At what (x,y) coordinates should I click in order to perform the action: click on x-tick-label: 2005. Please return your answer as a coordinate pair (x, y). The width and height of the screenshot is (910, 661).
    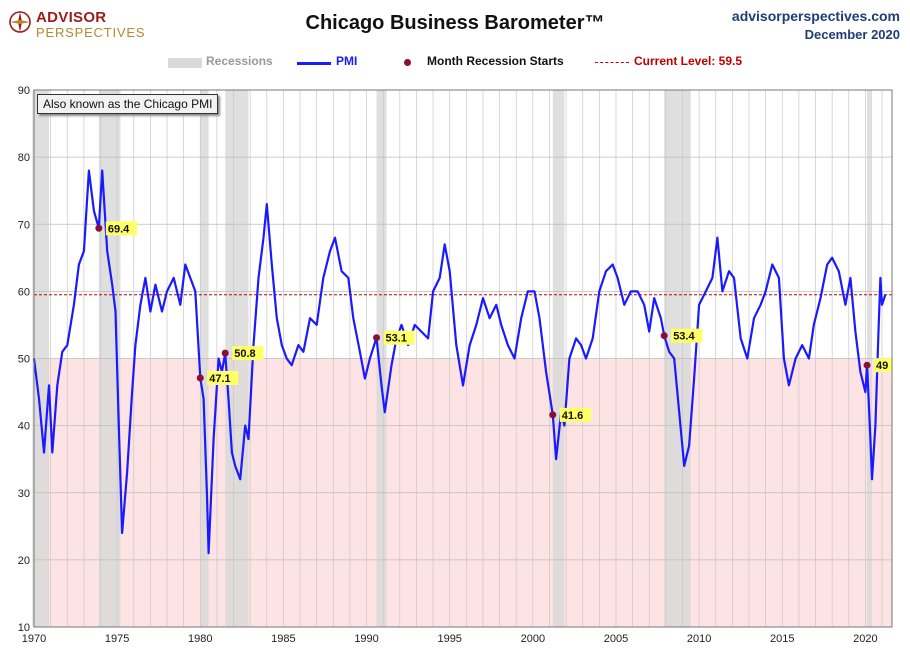
    Looking at the image, I should click on (616, 639).